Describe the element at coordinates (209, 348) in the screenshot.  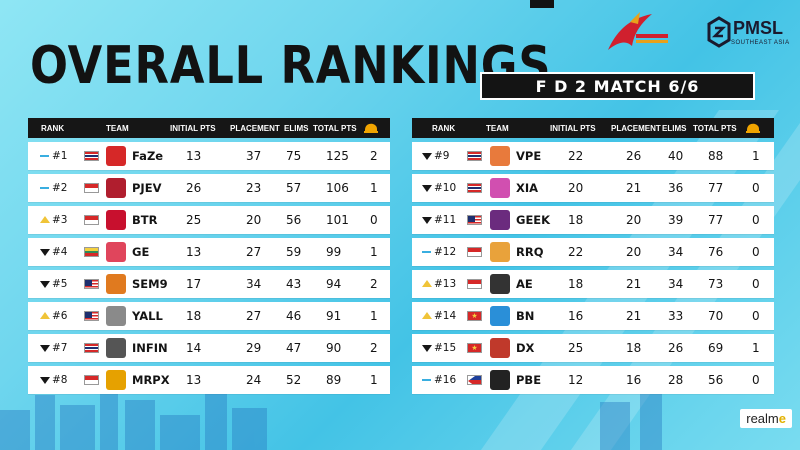
I see `ranking-row: #7 INFIN 14 29 47 90 2` at that location.